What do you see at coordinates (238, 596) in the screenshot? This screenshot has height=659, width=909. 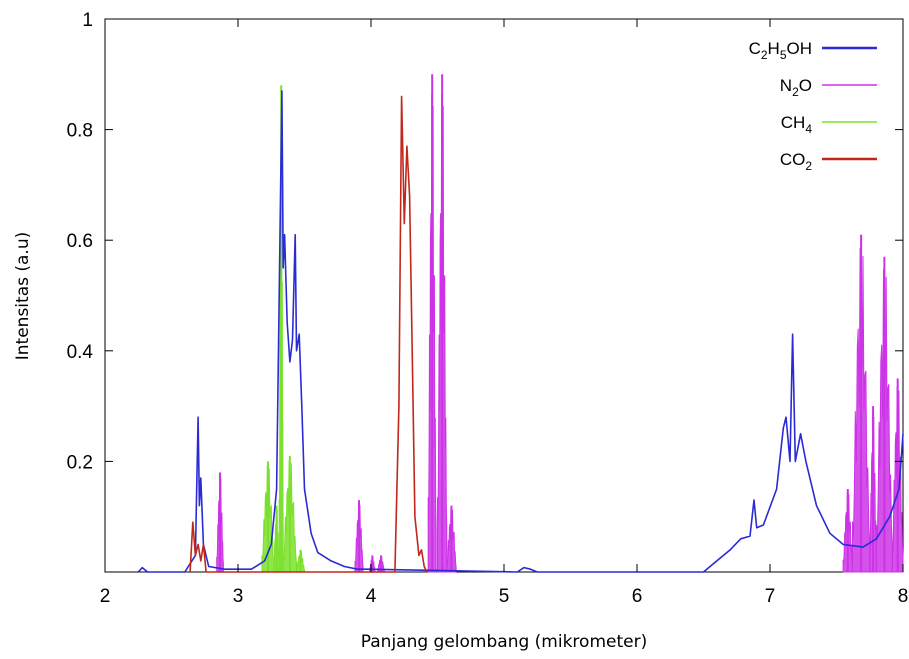 I see `x-tick-label: 3` at bounding box center [238, 596].